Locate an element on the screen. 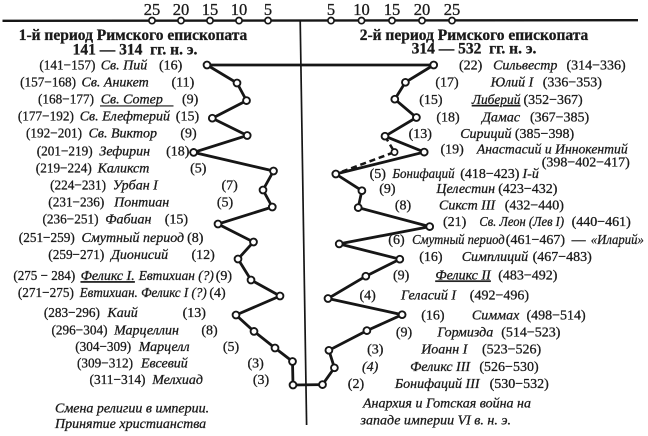 The image size is (648, 436). svg-text: Феликс I. is located at coordinates (108, 276).